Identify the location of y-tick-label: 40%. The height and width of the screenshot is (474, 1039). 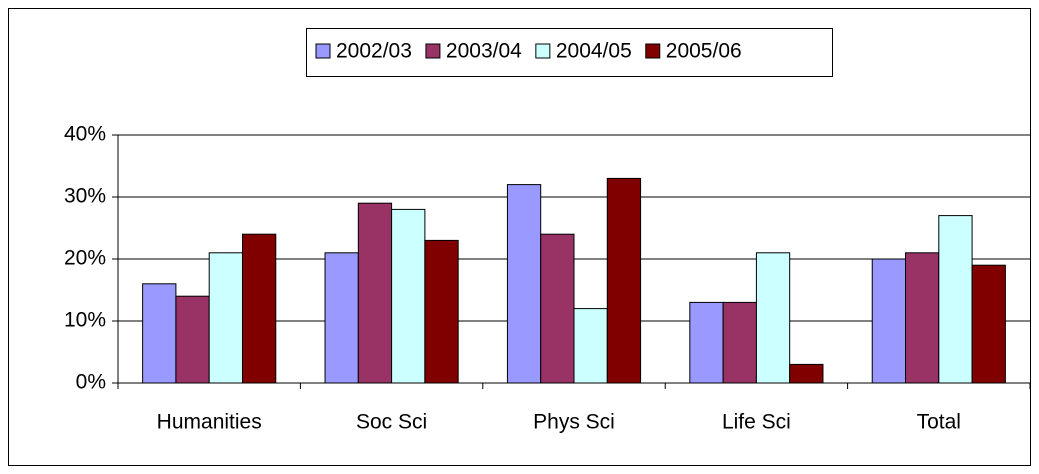
(85, 134).